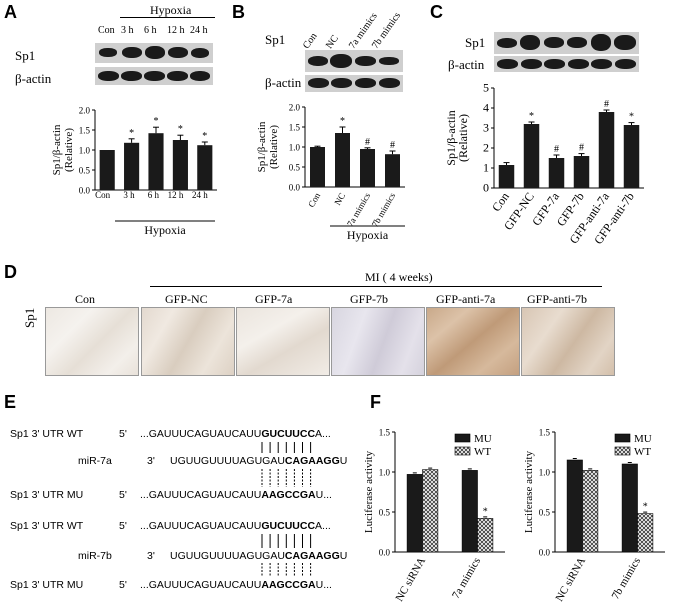 Image resolution: width=685 pixels, height=604 pixels. What do you see at coordinates (545, 553) in the screenshot?
I see `F2-ytick-label-0: 0.0` at bounding box center [545, 553].